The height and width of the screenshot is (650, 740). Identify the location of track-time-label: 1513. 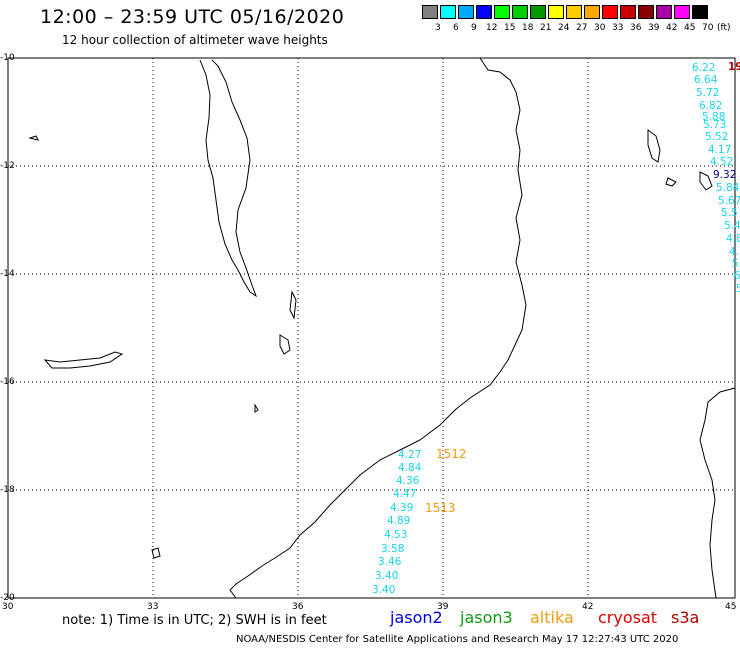
(440, 508).